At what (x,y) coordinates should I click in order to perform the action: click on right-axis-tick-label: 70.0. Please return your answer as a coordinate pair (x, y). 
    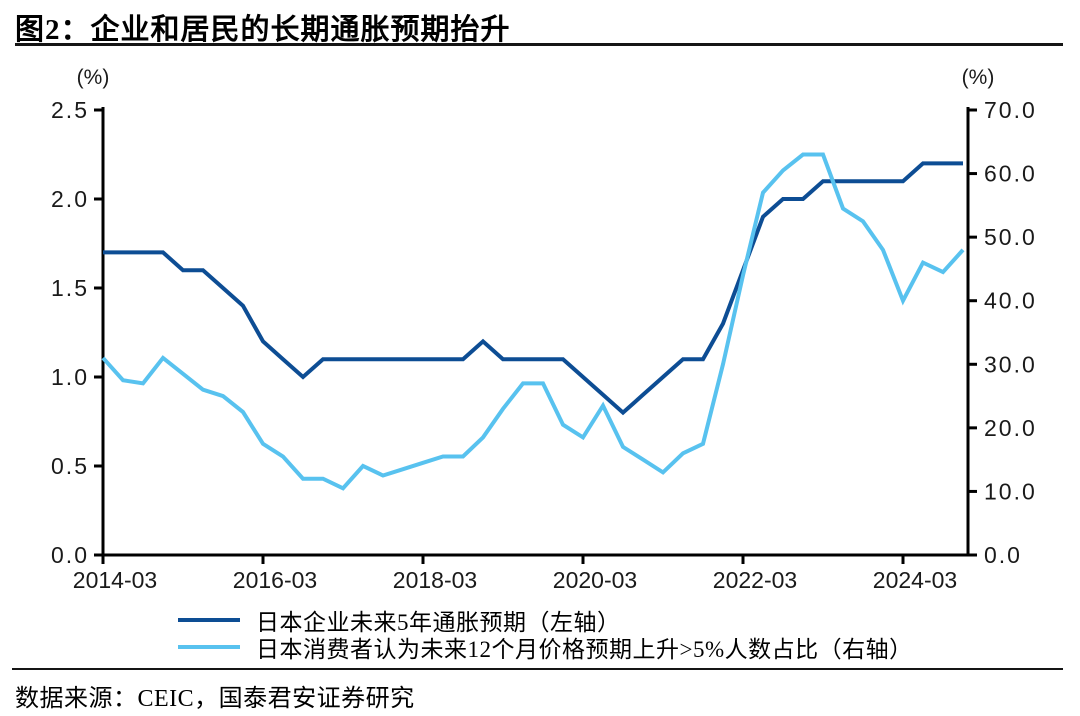
    Looking at the image, I should click on (1010, 110).